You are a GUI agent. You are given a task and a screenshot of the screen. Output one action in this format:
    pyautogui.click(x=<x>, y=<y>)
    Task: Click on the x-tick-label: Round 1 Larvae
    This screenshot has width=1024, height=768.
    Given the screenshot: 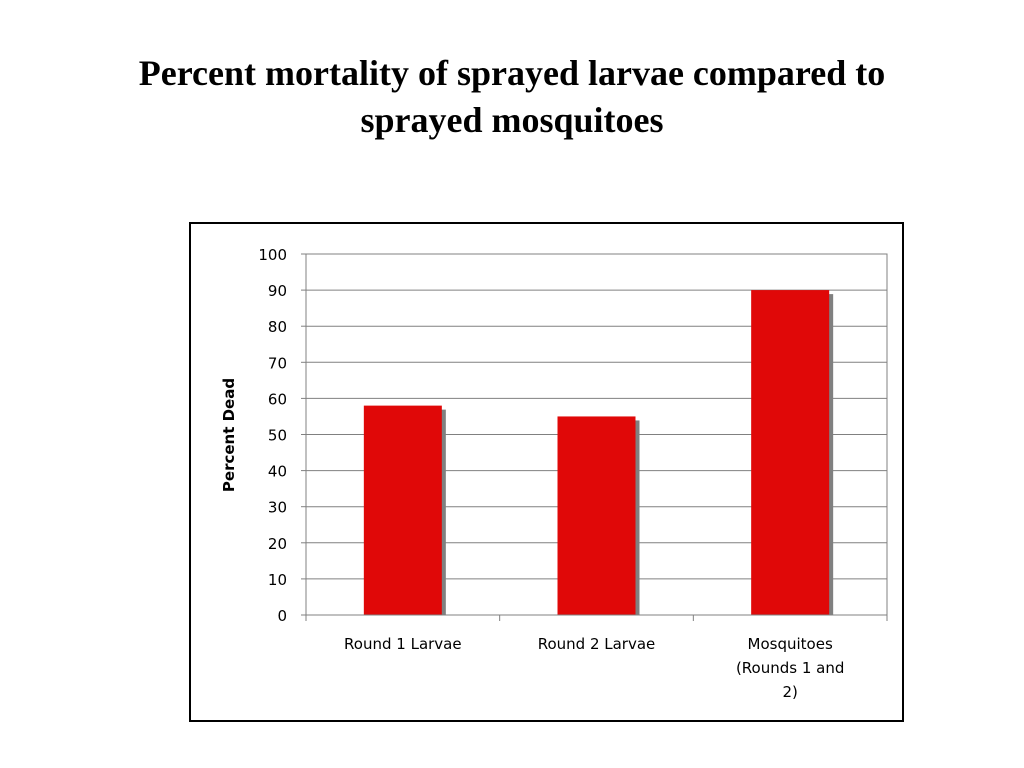 What is the action you would take?
    pyautogui.click(x=403, y=644)
    